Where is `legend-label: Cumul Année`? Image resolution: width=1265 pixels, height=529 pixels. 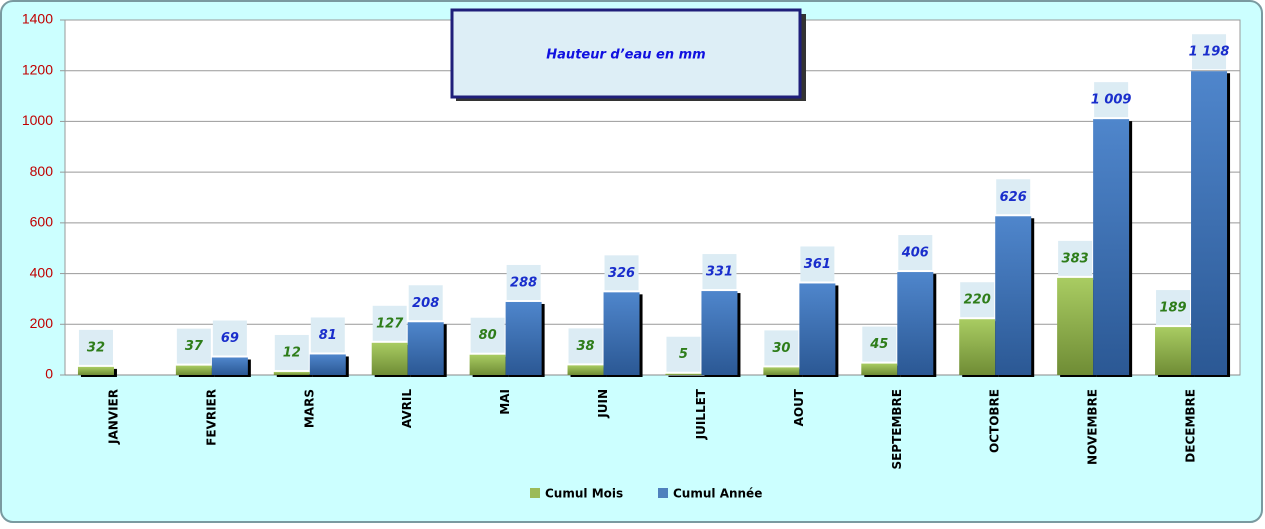
legend-label: Cumul Année is located at coordinates (717, 494).